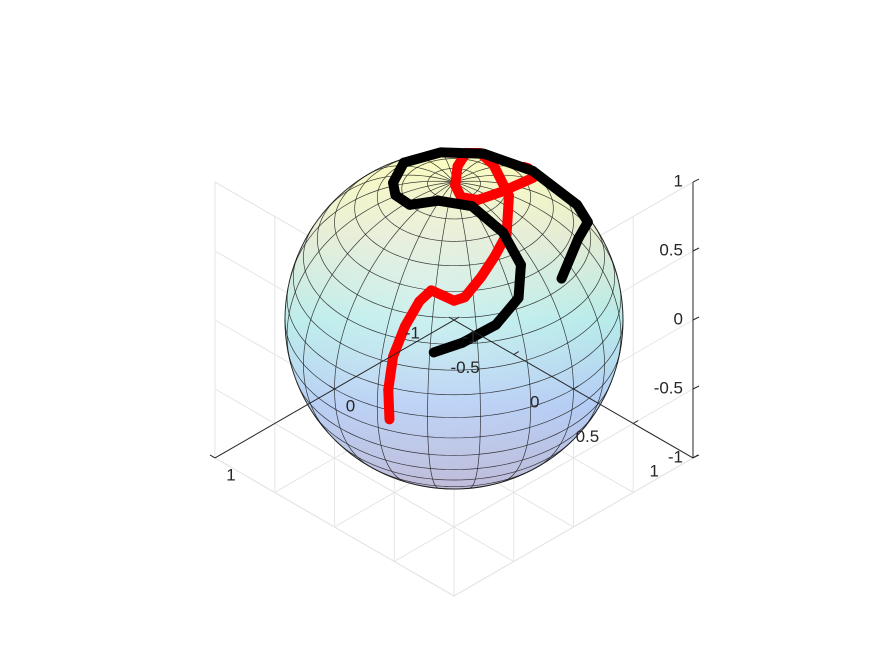  I want to click on y-tick-label: 0.5, so click(588, 436).